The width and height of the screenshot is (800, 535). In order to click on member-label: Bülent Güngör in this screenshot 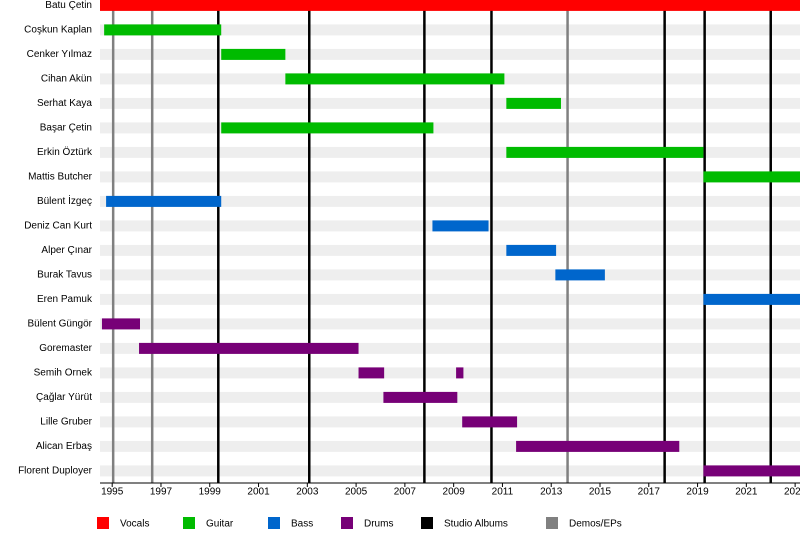, I will do `click(60, 324)`.